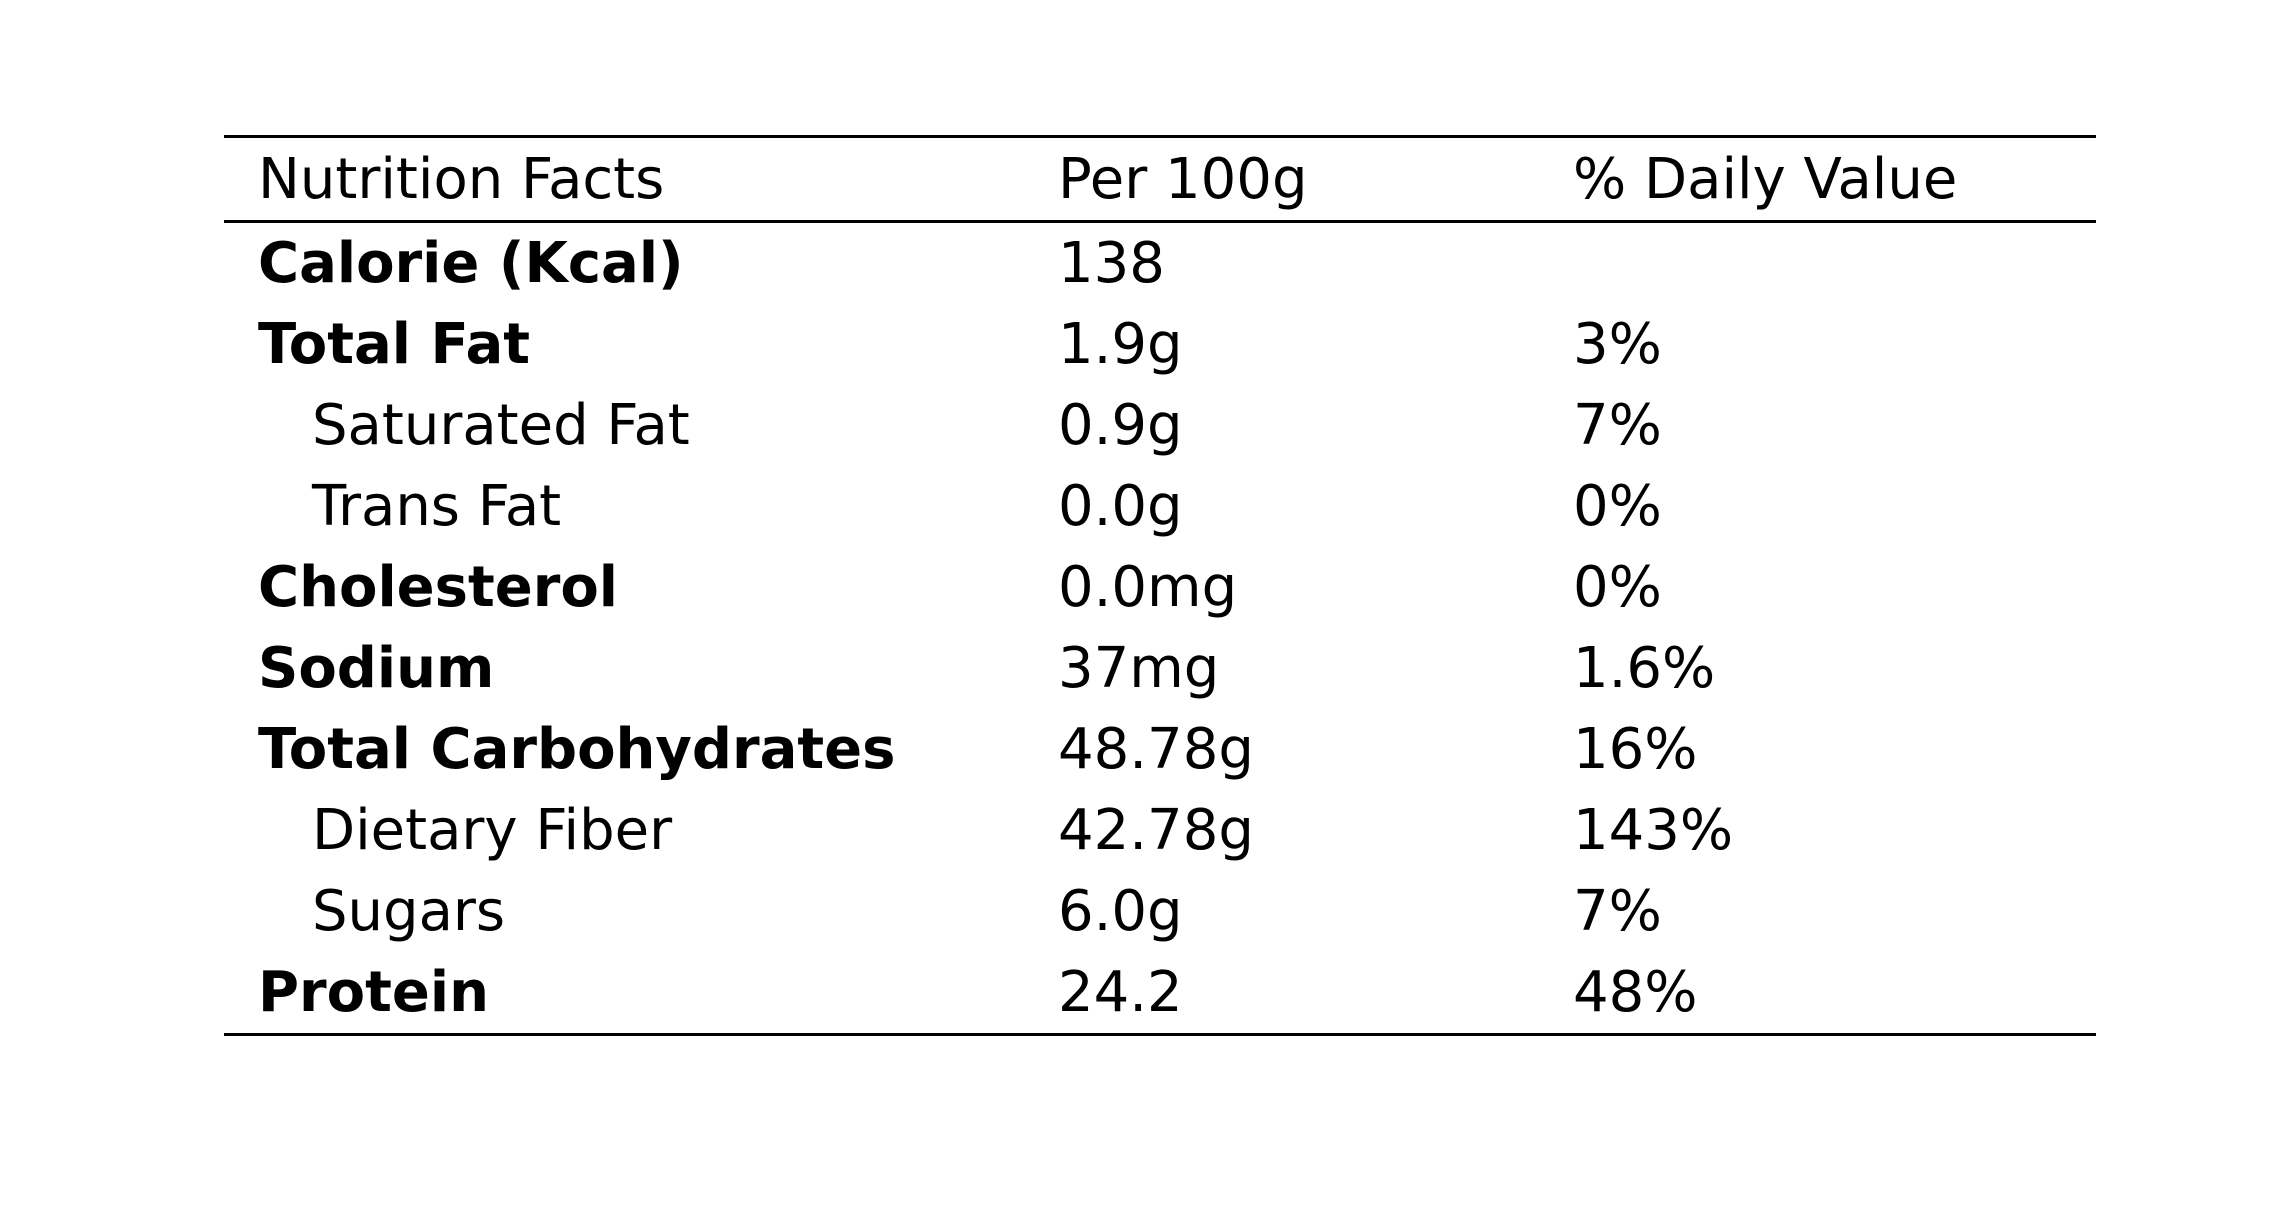 This screenshot has width=2278, height=1223. I want to click on nutrient-daily-value: 48%, so click(1817, 994).